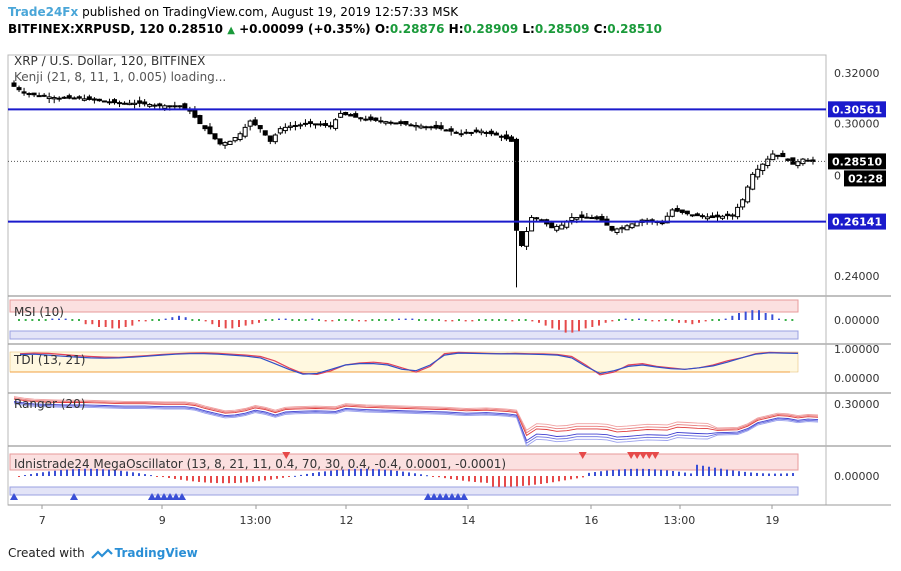  What do you see at coordinates (857, 109) in the screenshot?
I see `level-price-label: 0.30561` at bounding box center [857, 109].